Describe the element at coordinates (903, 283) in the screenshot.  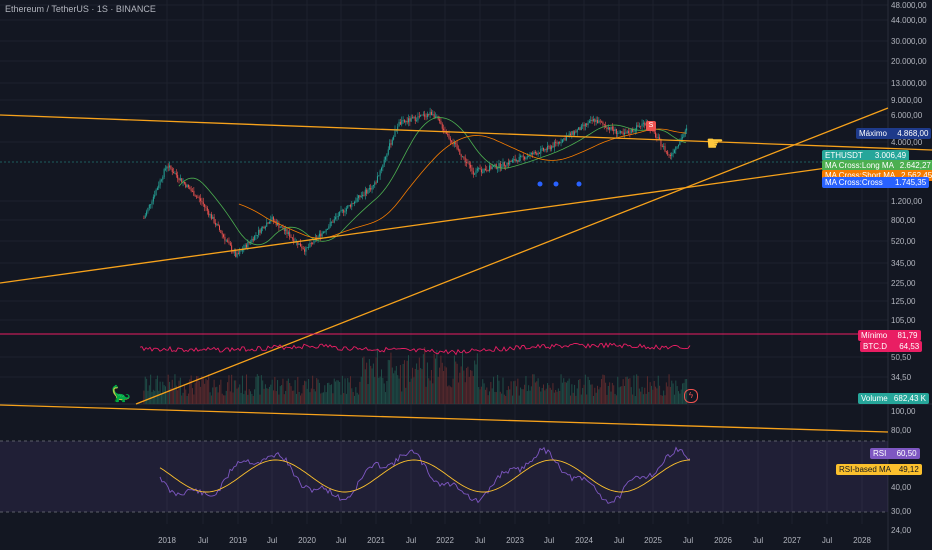
I see `price-tick-label: 225,00` at that location.